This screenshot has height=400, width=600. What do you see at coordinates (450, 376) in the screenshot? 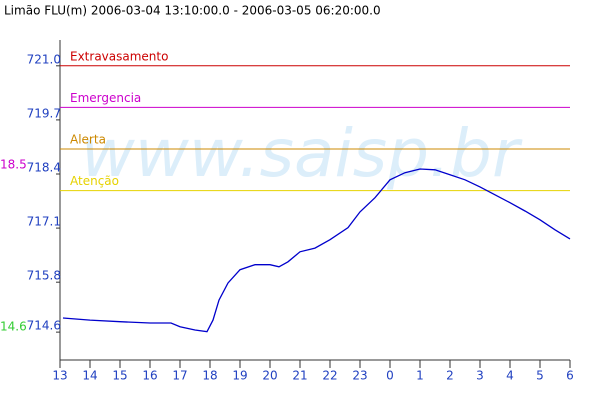
I see `x-tick-label: 2` at bounding box center [450, 376].